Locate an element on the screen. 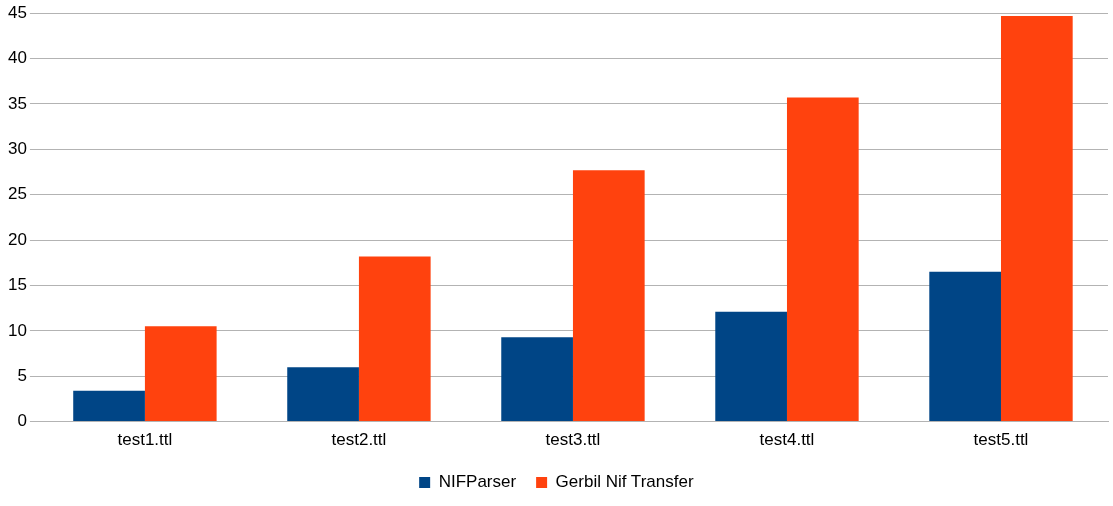 Image resolution: width=1113 pixels, height=506 pixels. y-tick-label: 45 is located at coordinates (17, 12).